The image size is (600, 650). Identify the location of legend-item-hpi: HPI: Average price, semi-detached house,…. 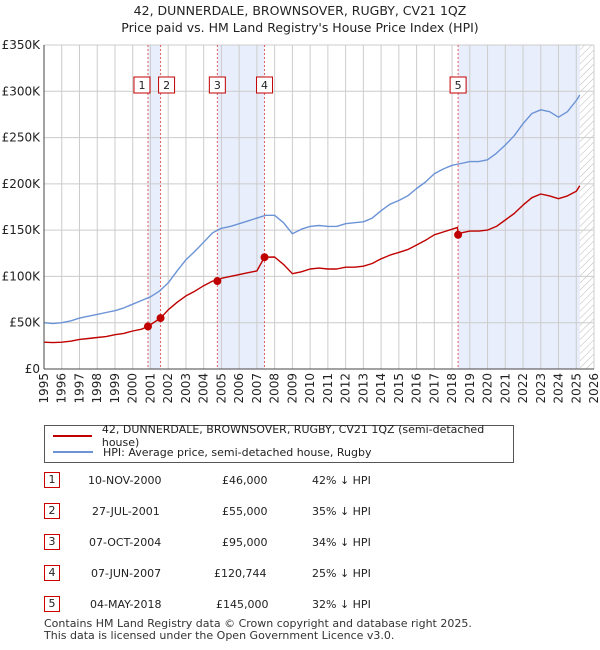
(208, 452).